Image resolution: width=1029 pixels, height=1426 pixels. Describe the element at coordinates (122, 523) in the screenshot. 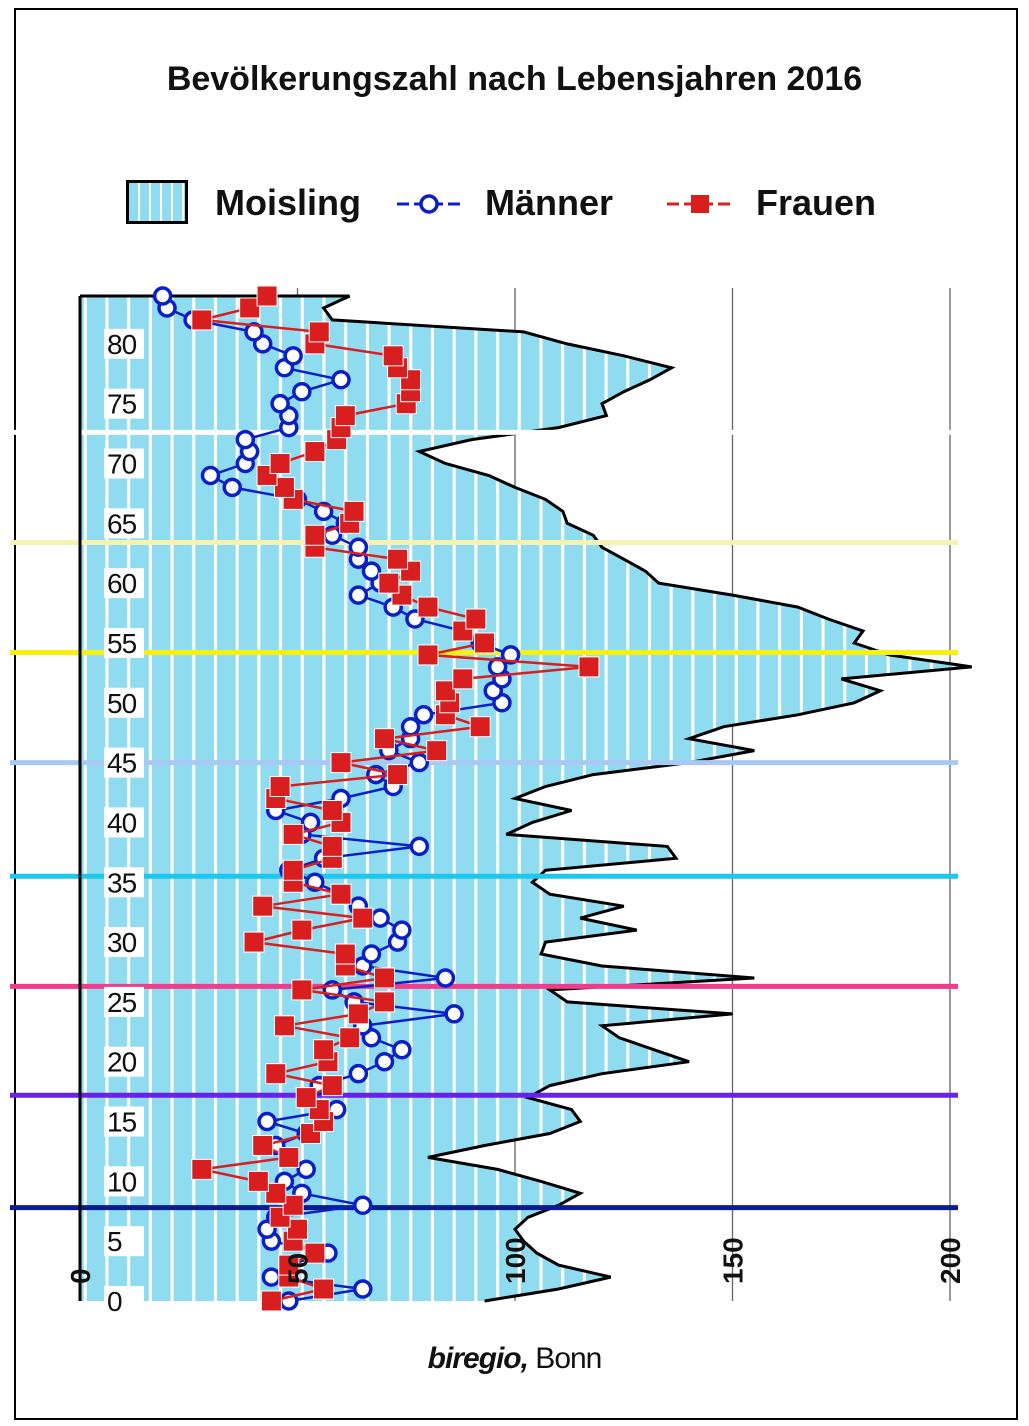

I see `y-tick-label-65: 65` at that location.